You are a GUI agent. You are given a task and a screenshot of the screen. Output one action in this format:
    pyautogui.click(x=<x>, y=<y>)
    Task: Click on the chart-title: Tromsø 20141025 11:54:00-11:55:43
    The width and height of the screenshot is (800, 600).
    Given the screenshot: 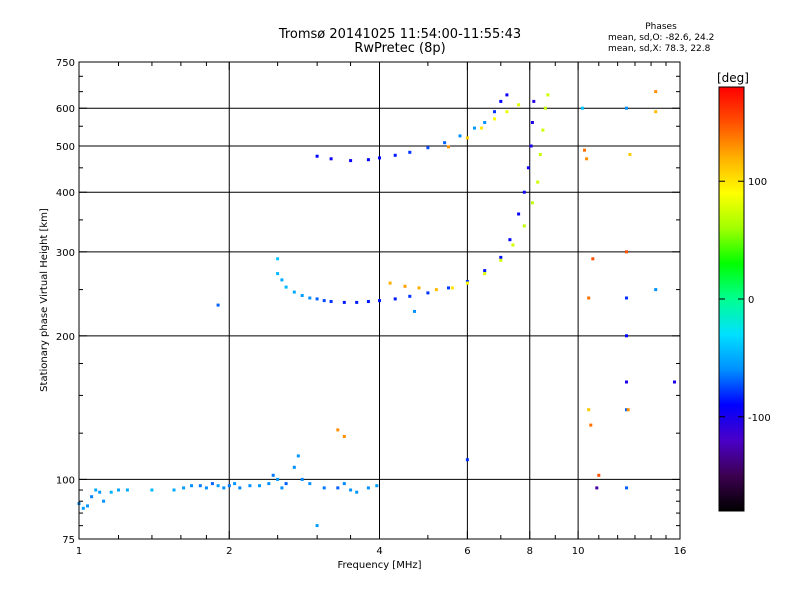 What is the action you would take?
    pyautogui.click(x=400, y=34)
    